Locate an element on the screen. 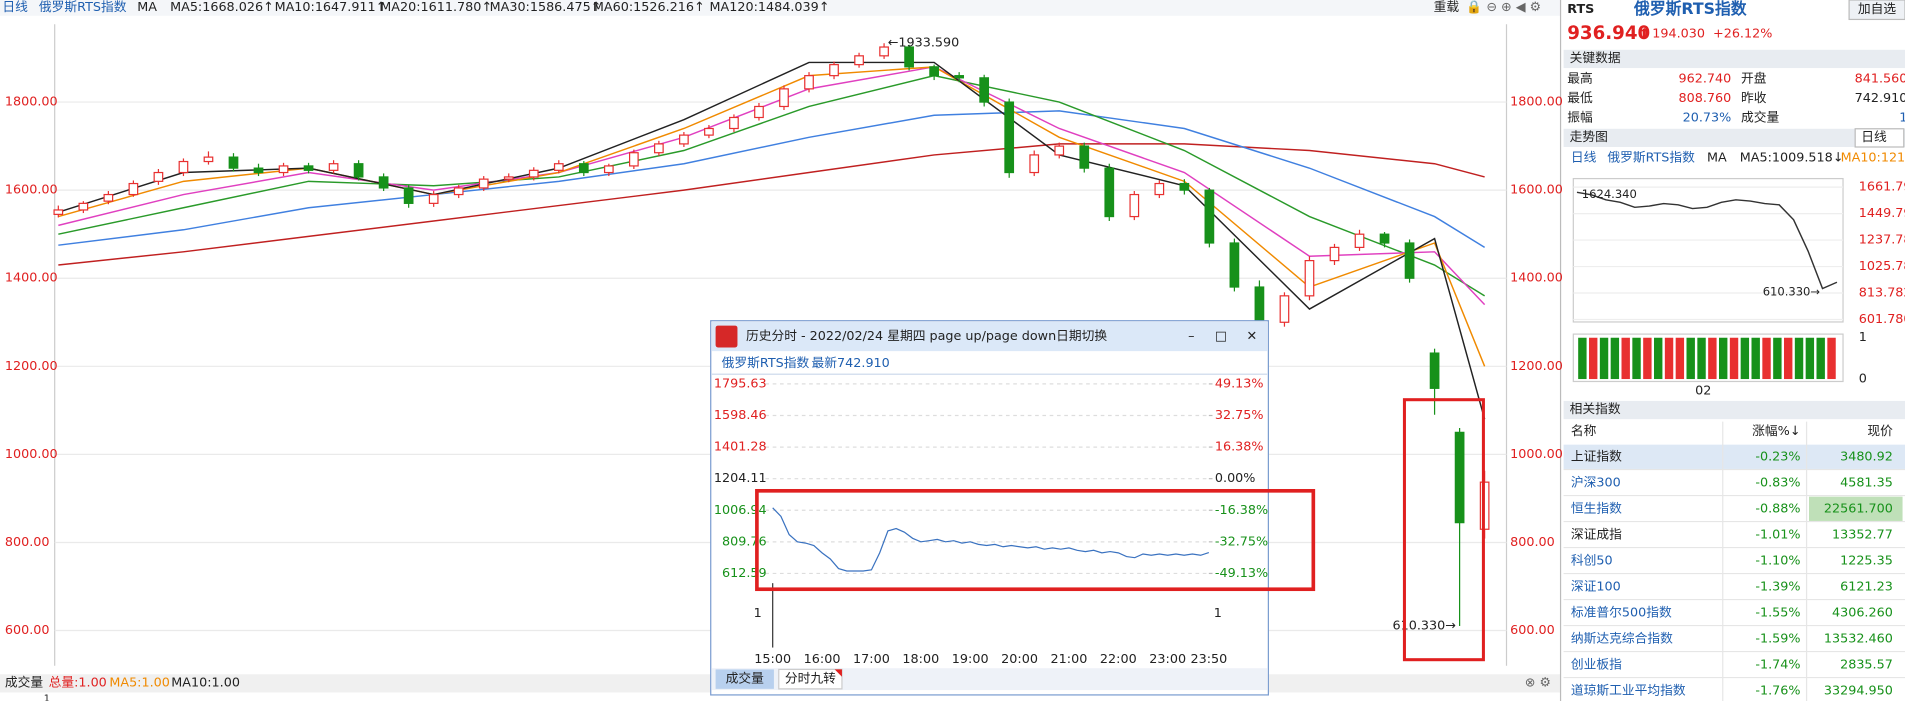 This screenshot has height=701, width=1905. y-tick-label: 1400.00 is located at coordinates (31, 278).